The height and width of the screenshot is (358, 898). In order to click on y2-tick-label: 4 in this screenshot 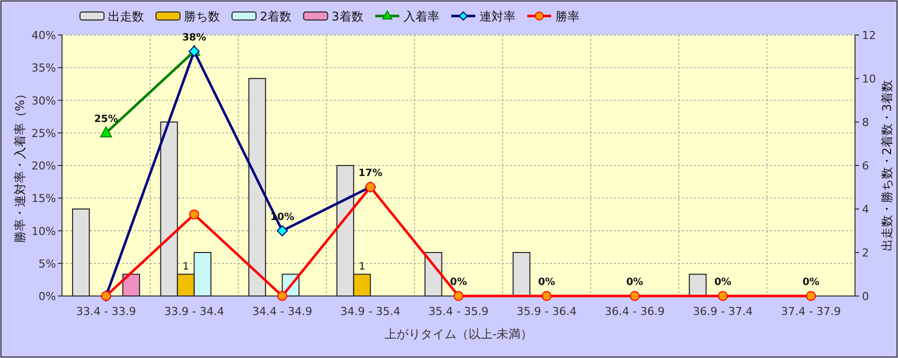, I will do `click(865, 209)`.